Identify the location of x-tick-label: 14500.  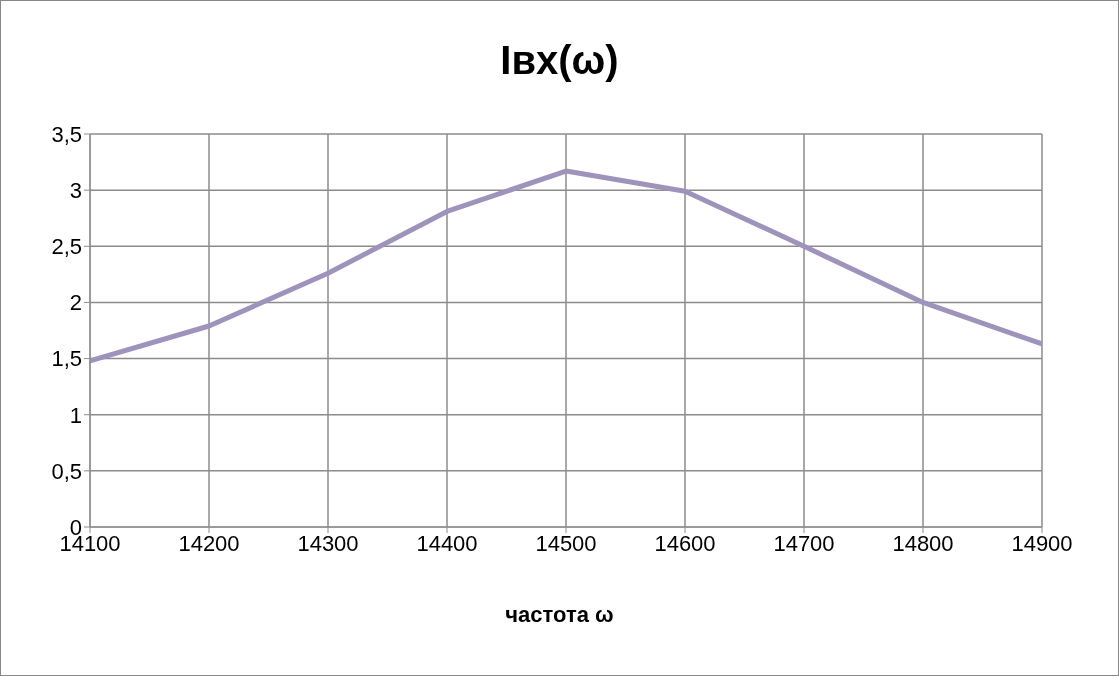
(566, 543).